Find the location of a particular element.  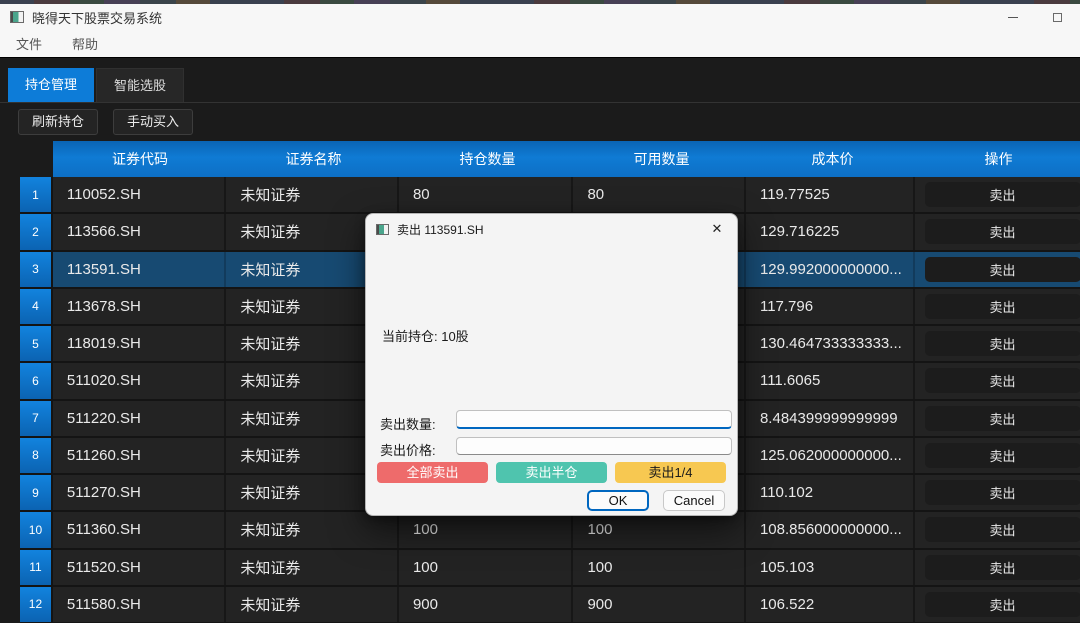

menu-item-file: 文件 is located at coordinates (29, 44).